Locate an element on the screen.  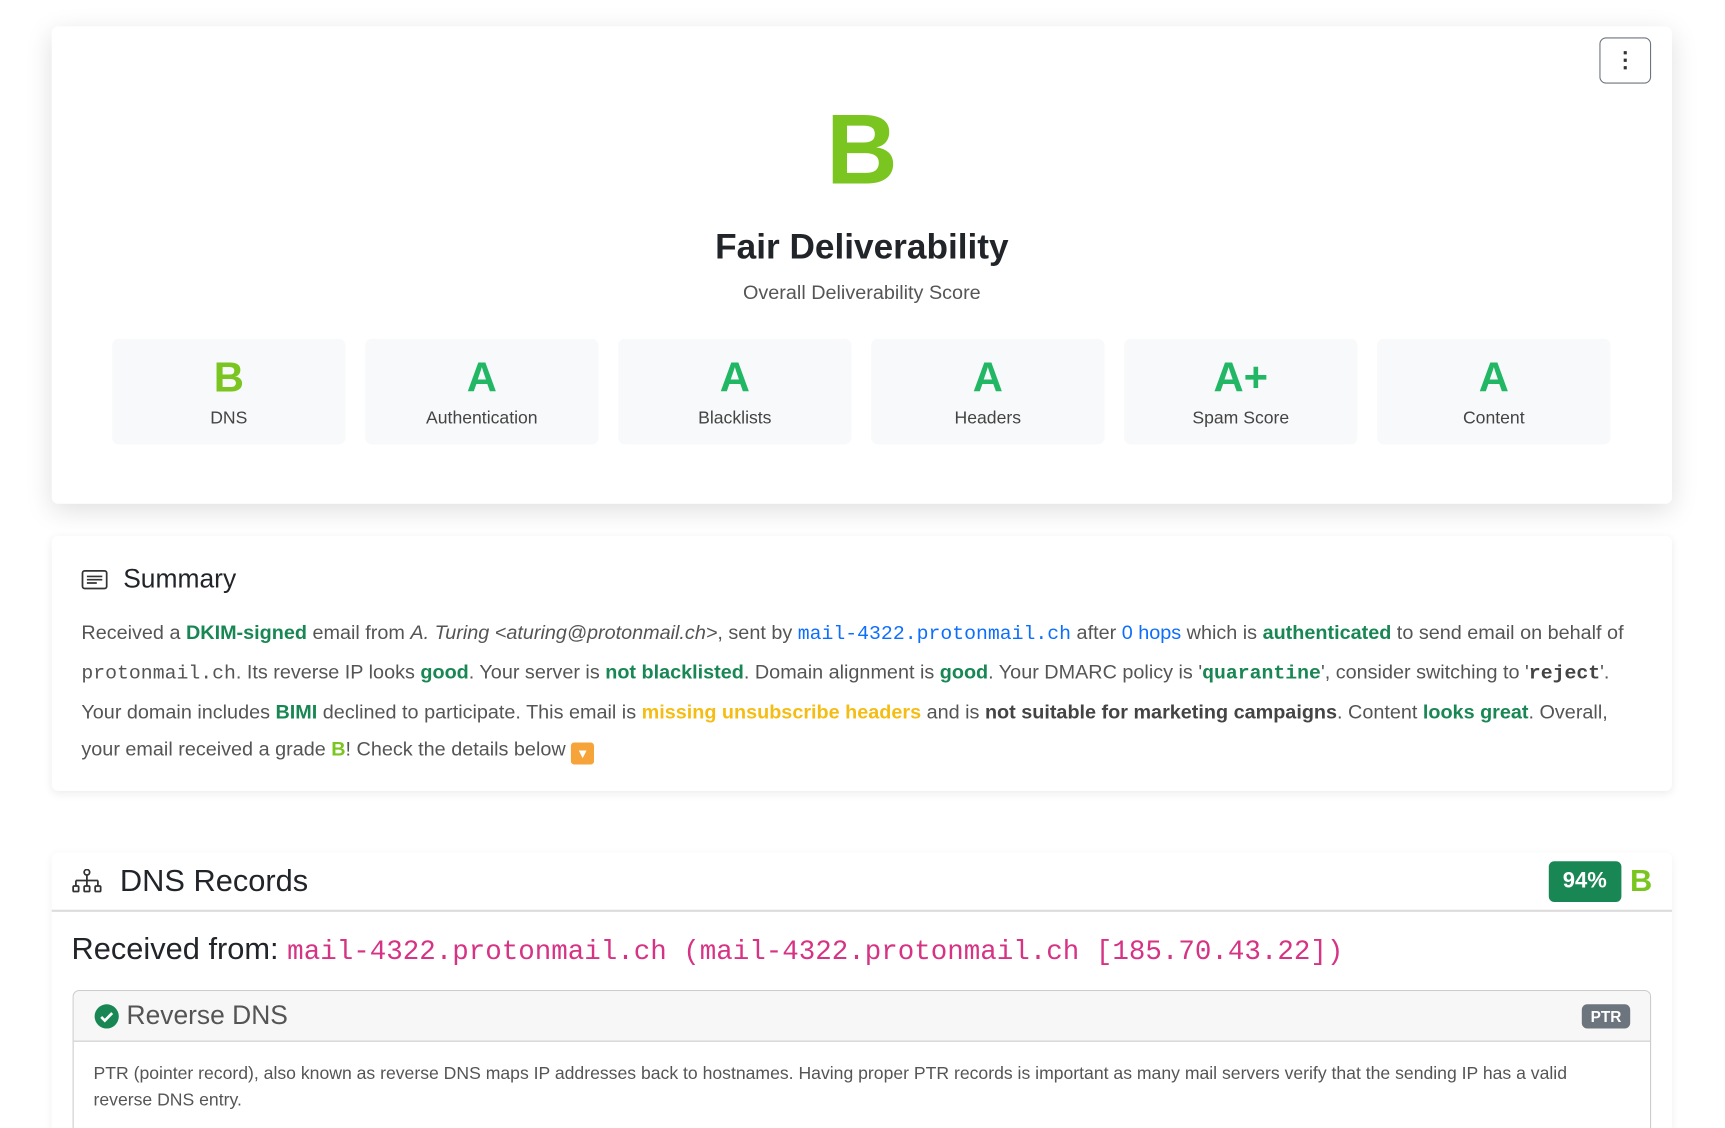
sender-host-link: mail-4322.protonmail.ch is located at coordinates (934, 634).